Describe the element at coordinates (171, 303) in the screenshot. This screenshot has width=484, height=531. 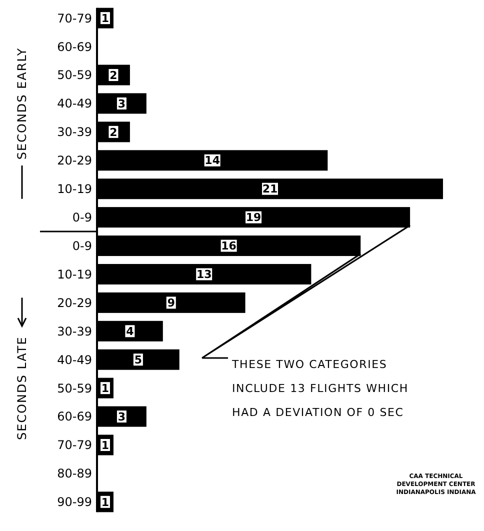
I see `data-label: 9` at that location.